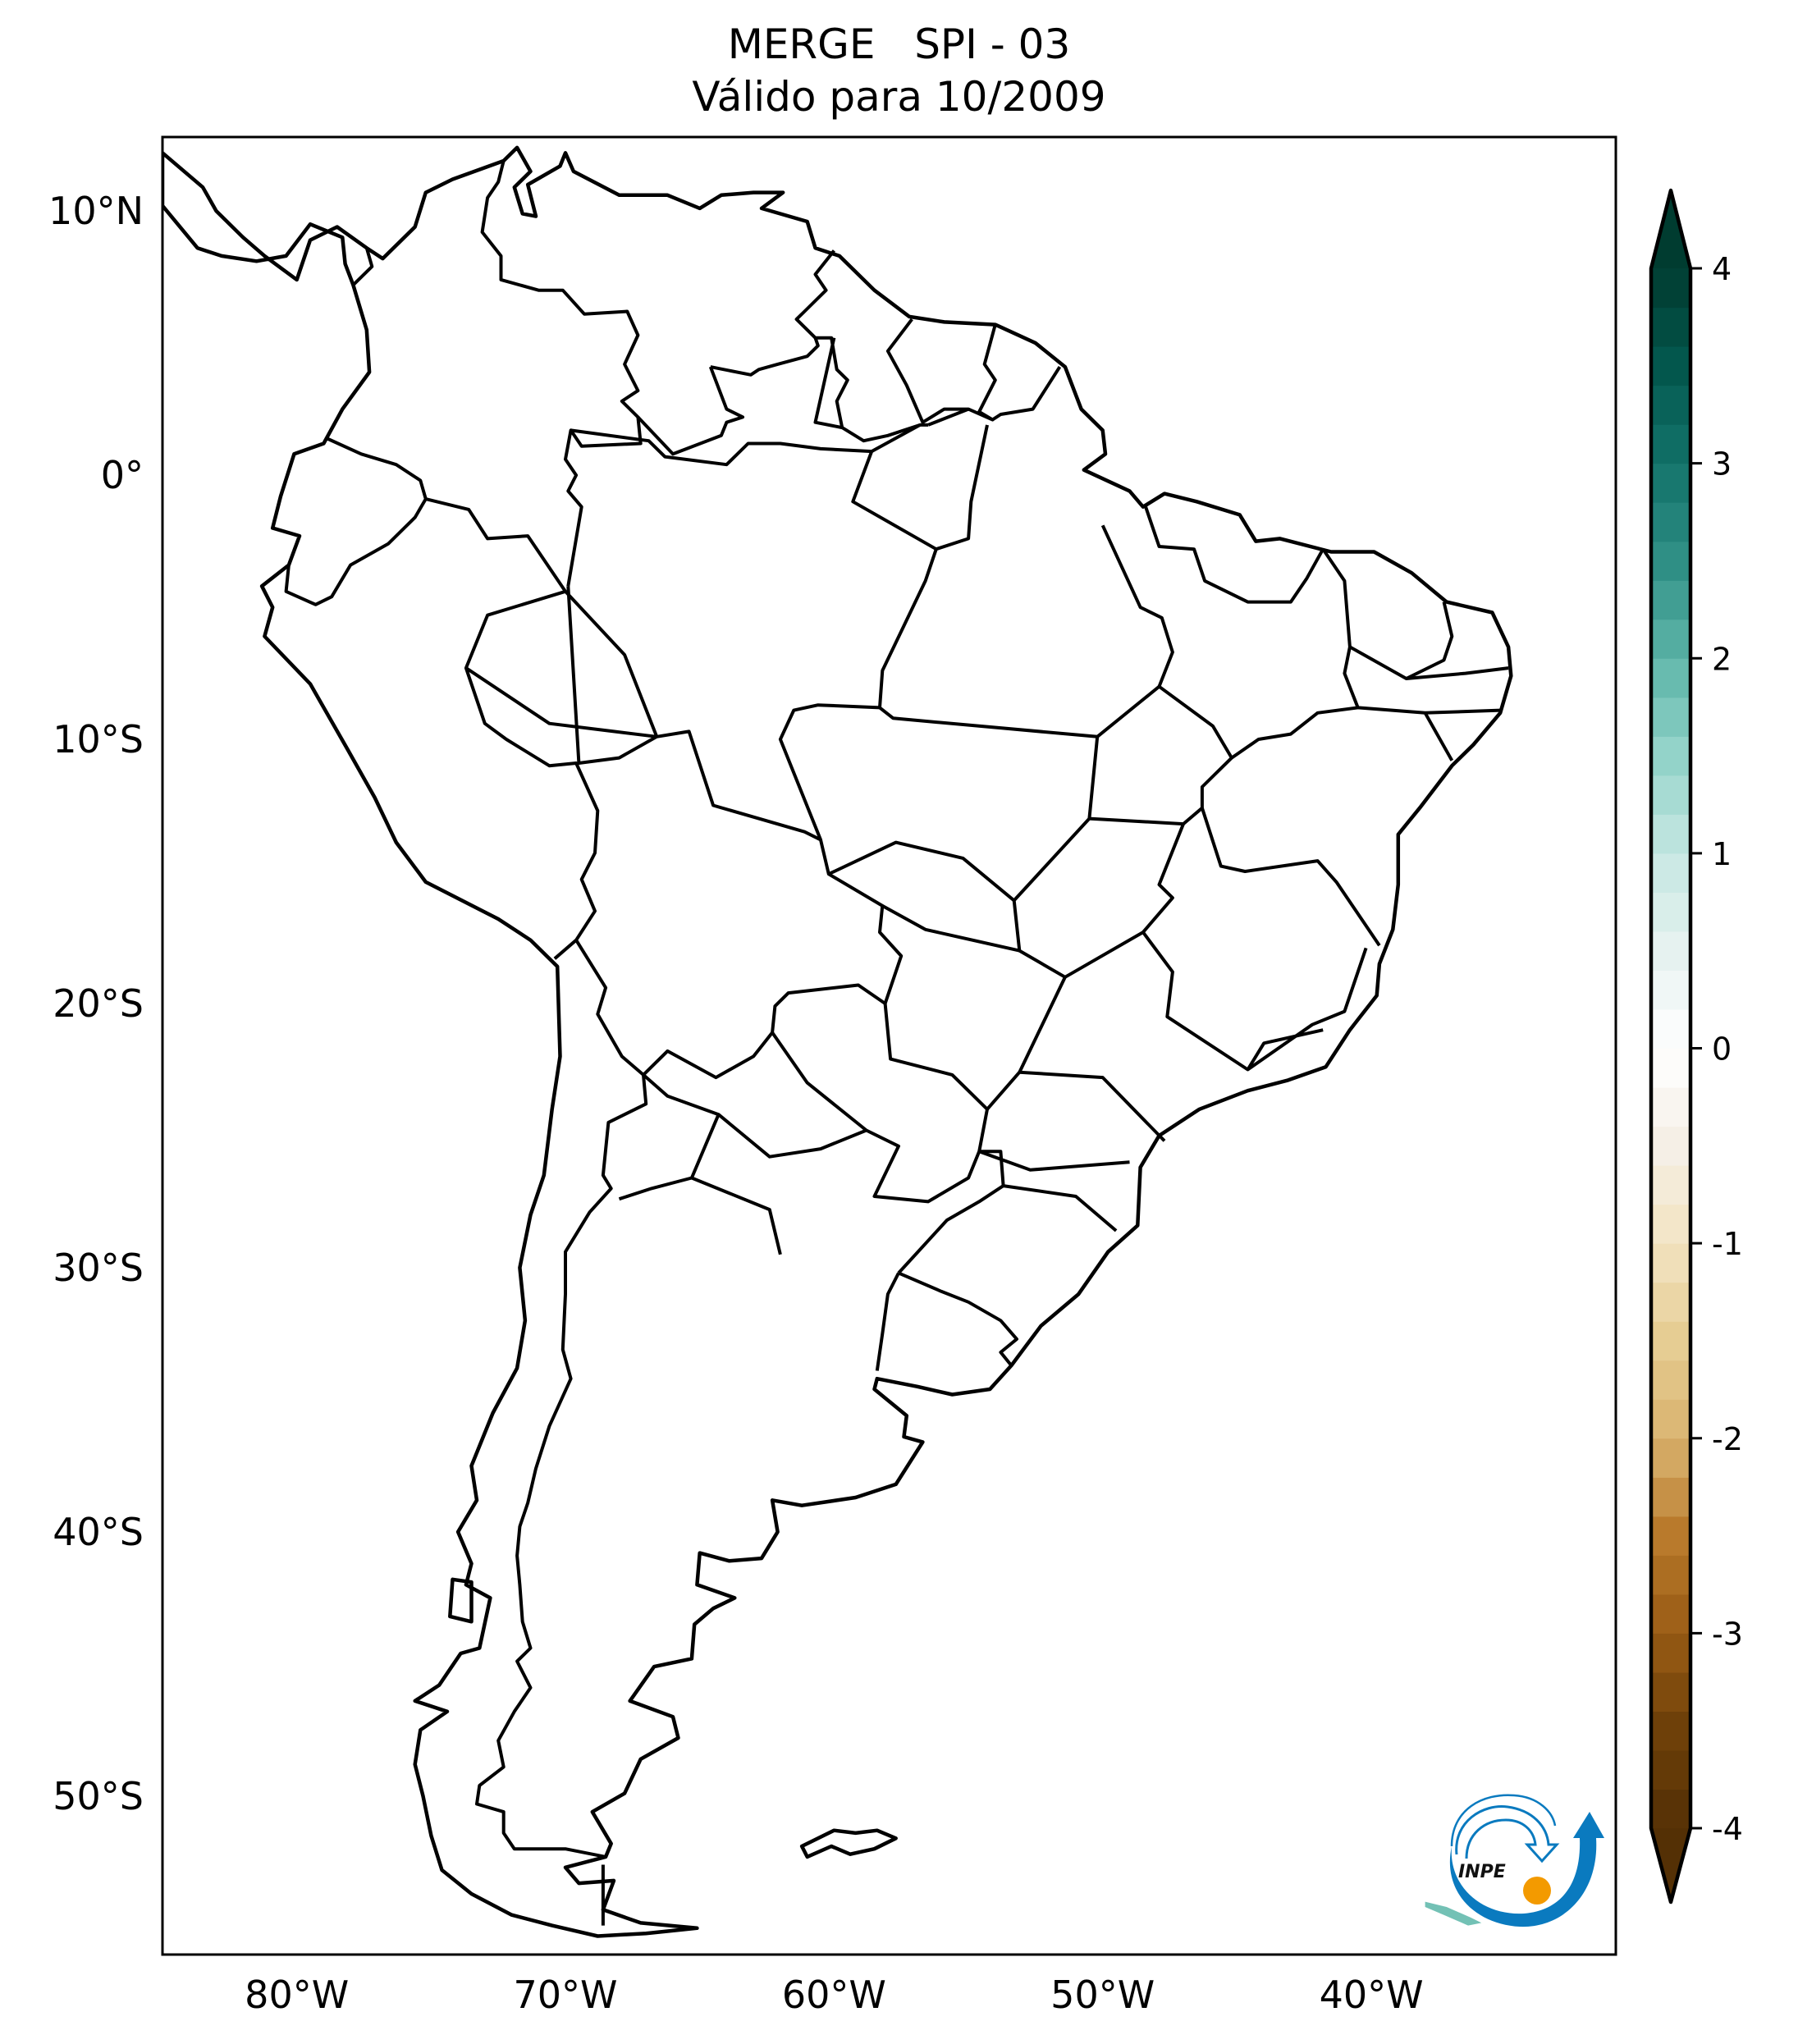 The image size is (1798, 2044). What do you see at coordinates (1727, 1829) in the screenshot?
I see `colorbar-tick-label: -4` at bounding box center [1727, 1829].